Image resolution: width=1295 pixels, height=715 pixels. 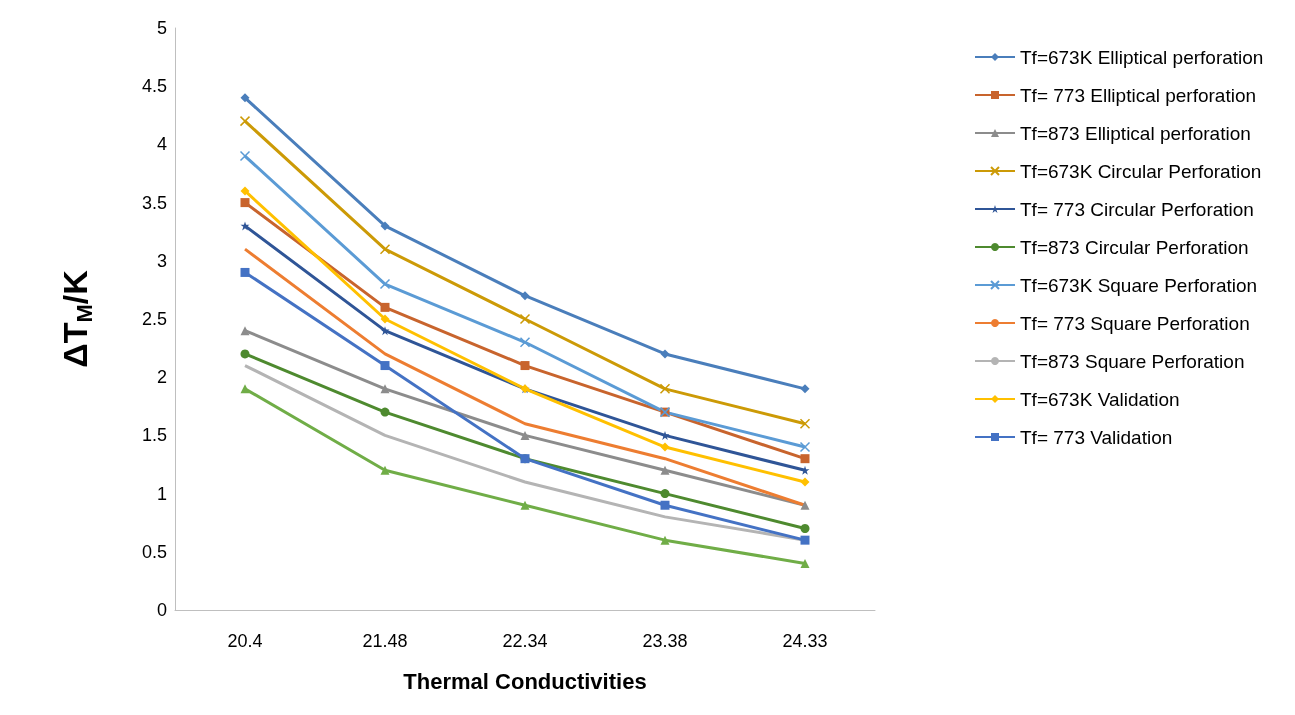 I want to click on legend-label: Tf=673K Validation, so click(x=1100, y=399).